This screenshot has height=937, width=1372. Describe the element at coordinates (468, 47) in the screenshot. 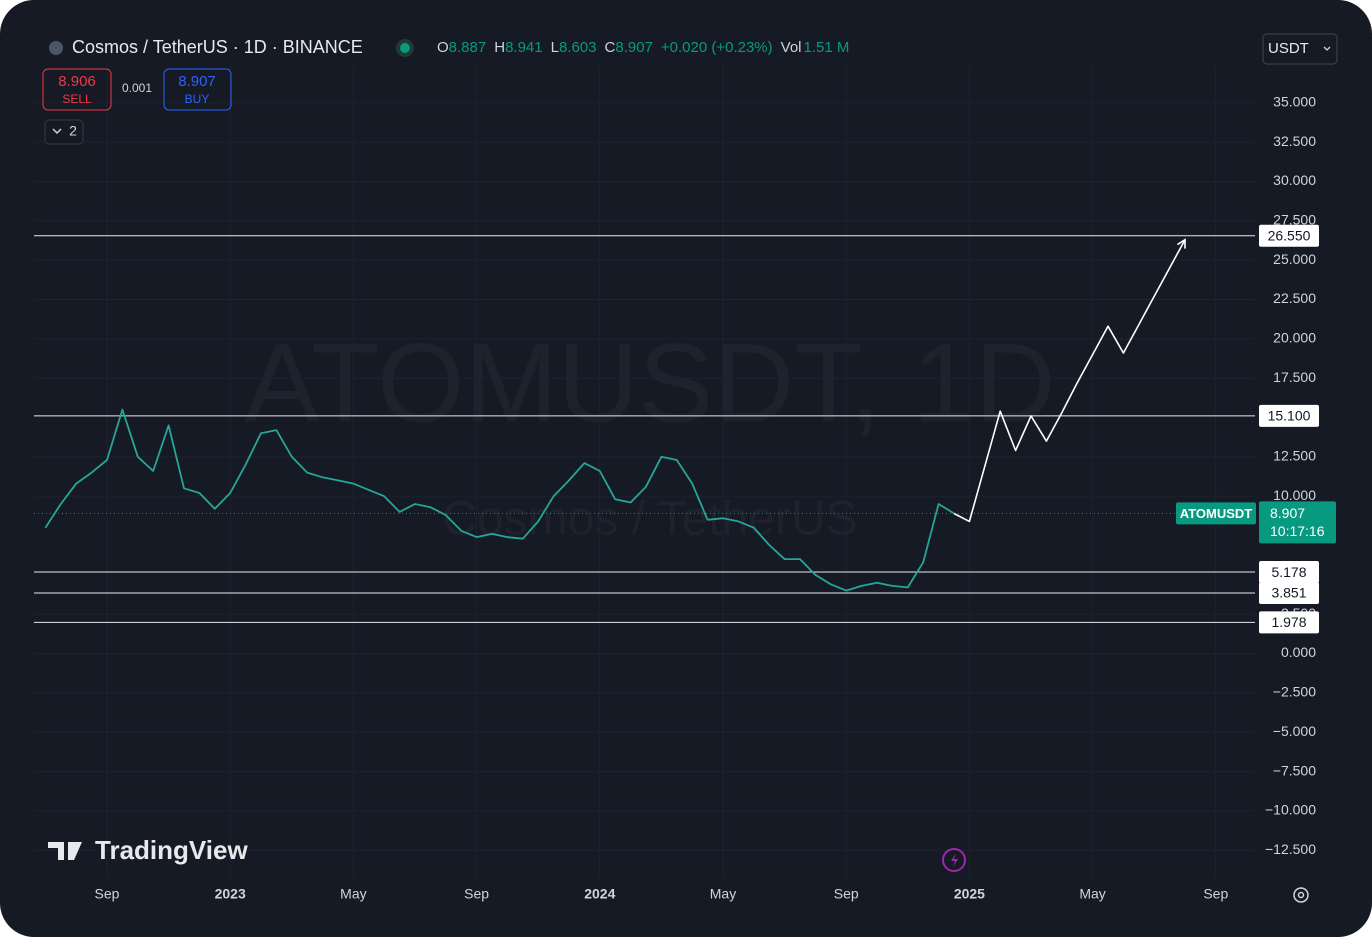

I see `ohlc-value: 8.887` at that location.